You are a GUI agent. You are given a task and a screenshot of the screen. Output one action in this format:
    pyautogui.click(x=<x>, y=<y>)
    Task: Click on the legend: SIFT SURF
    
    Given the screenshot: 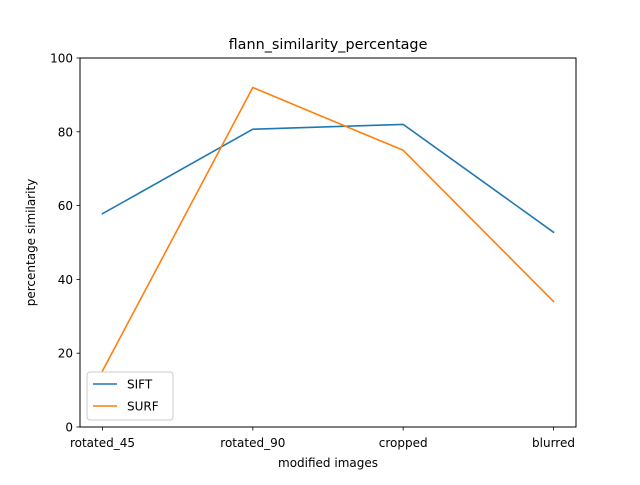 What is the action you would take?
    pyautogui.click(x=130, y=396)
    